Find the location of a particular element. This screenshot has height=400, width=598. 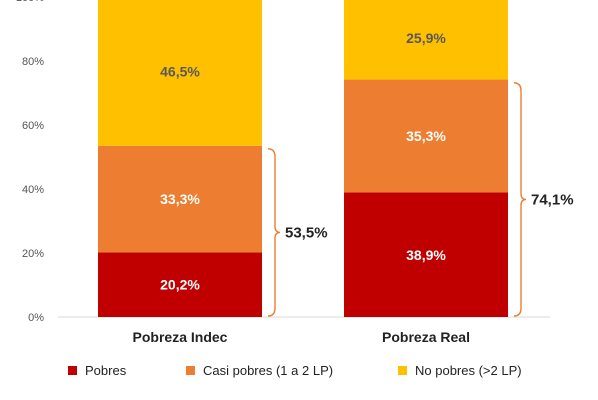

legend-item: Pobres is located at coordinates (97, 370).